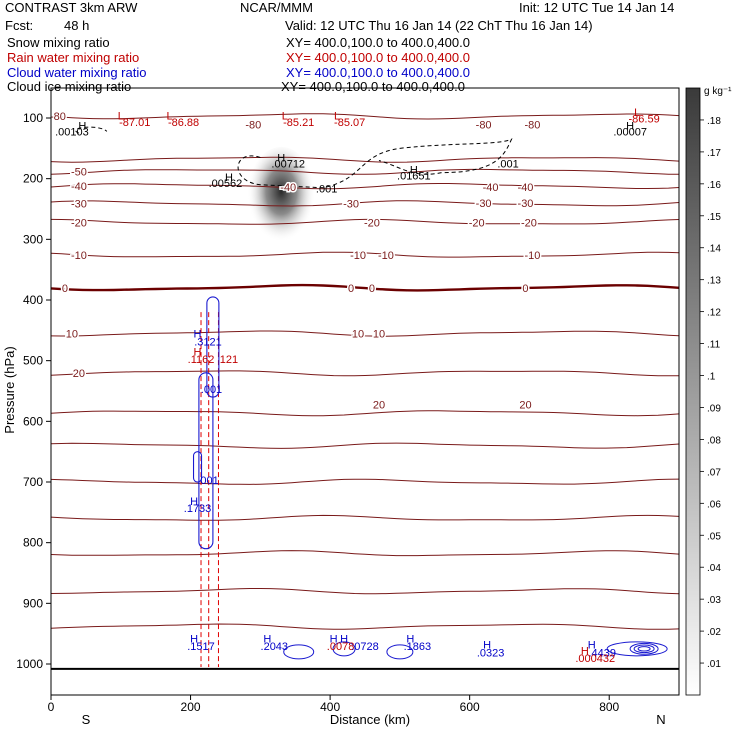 Image resolution: width=740 pixels, height=740 pixels. I want to click on colorbar-tick-label: .09, so click(714, 408).